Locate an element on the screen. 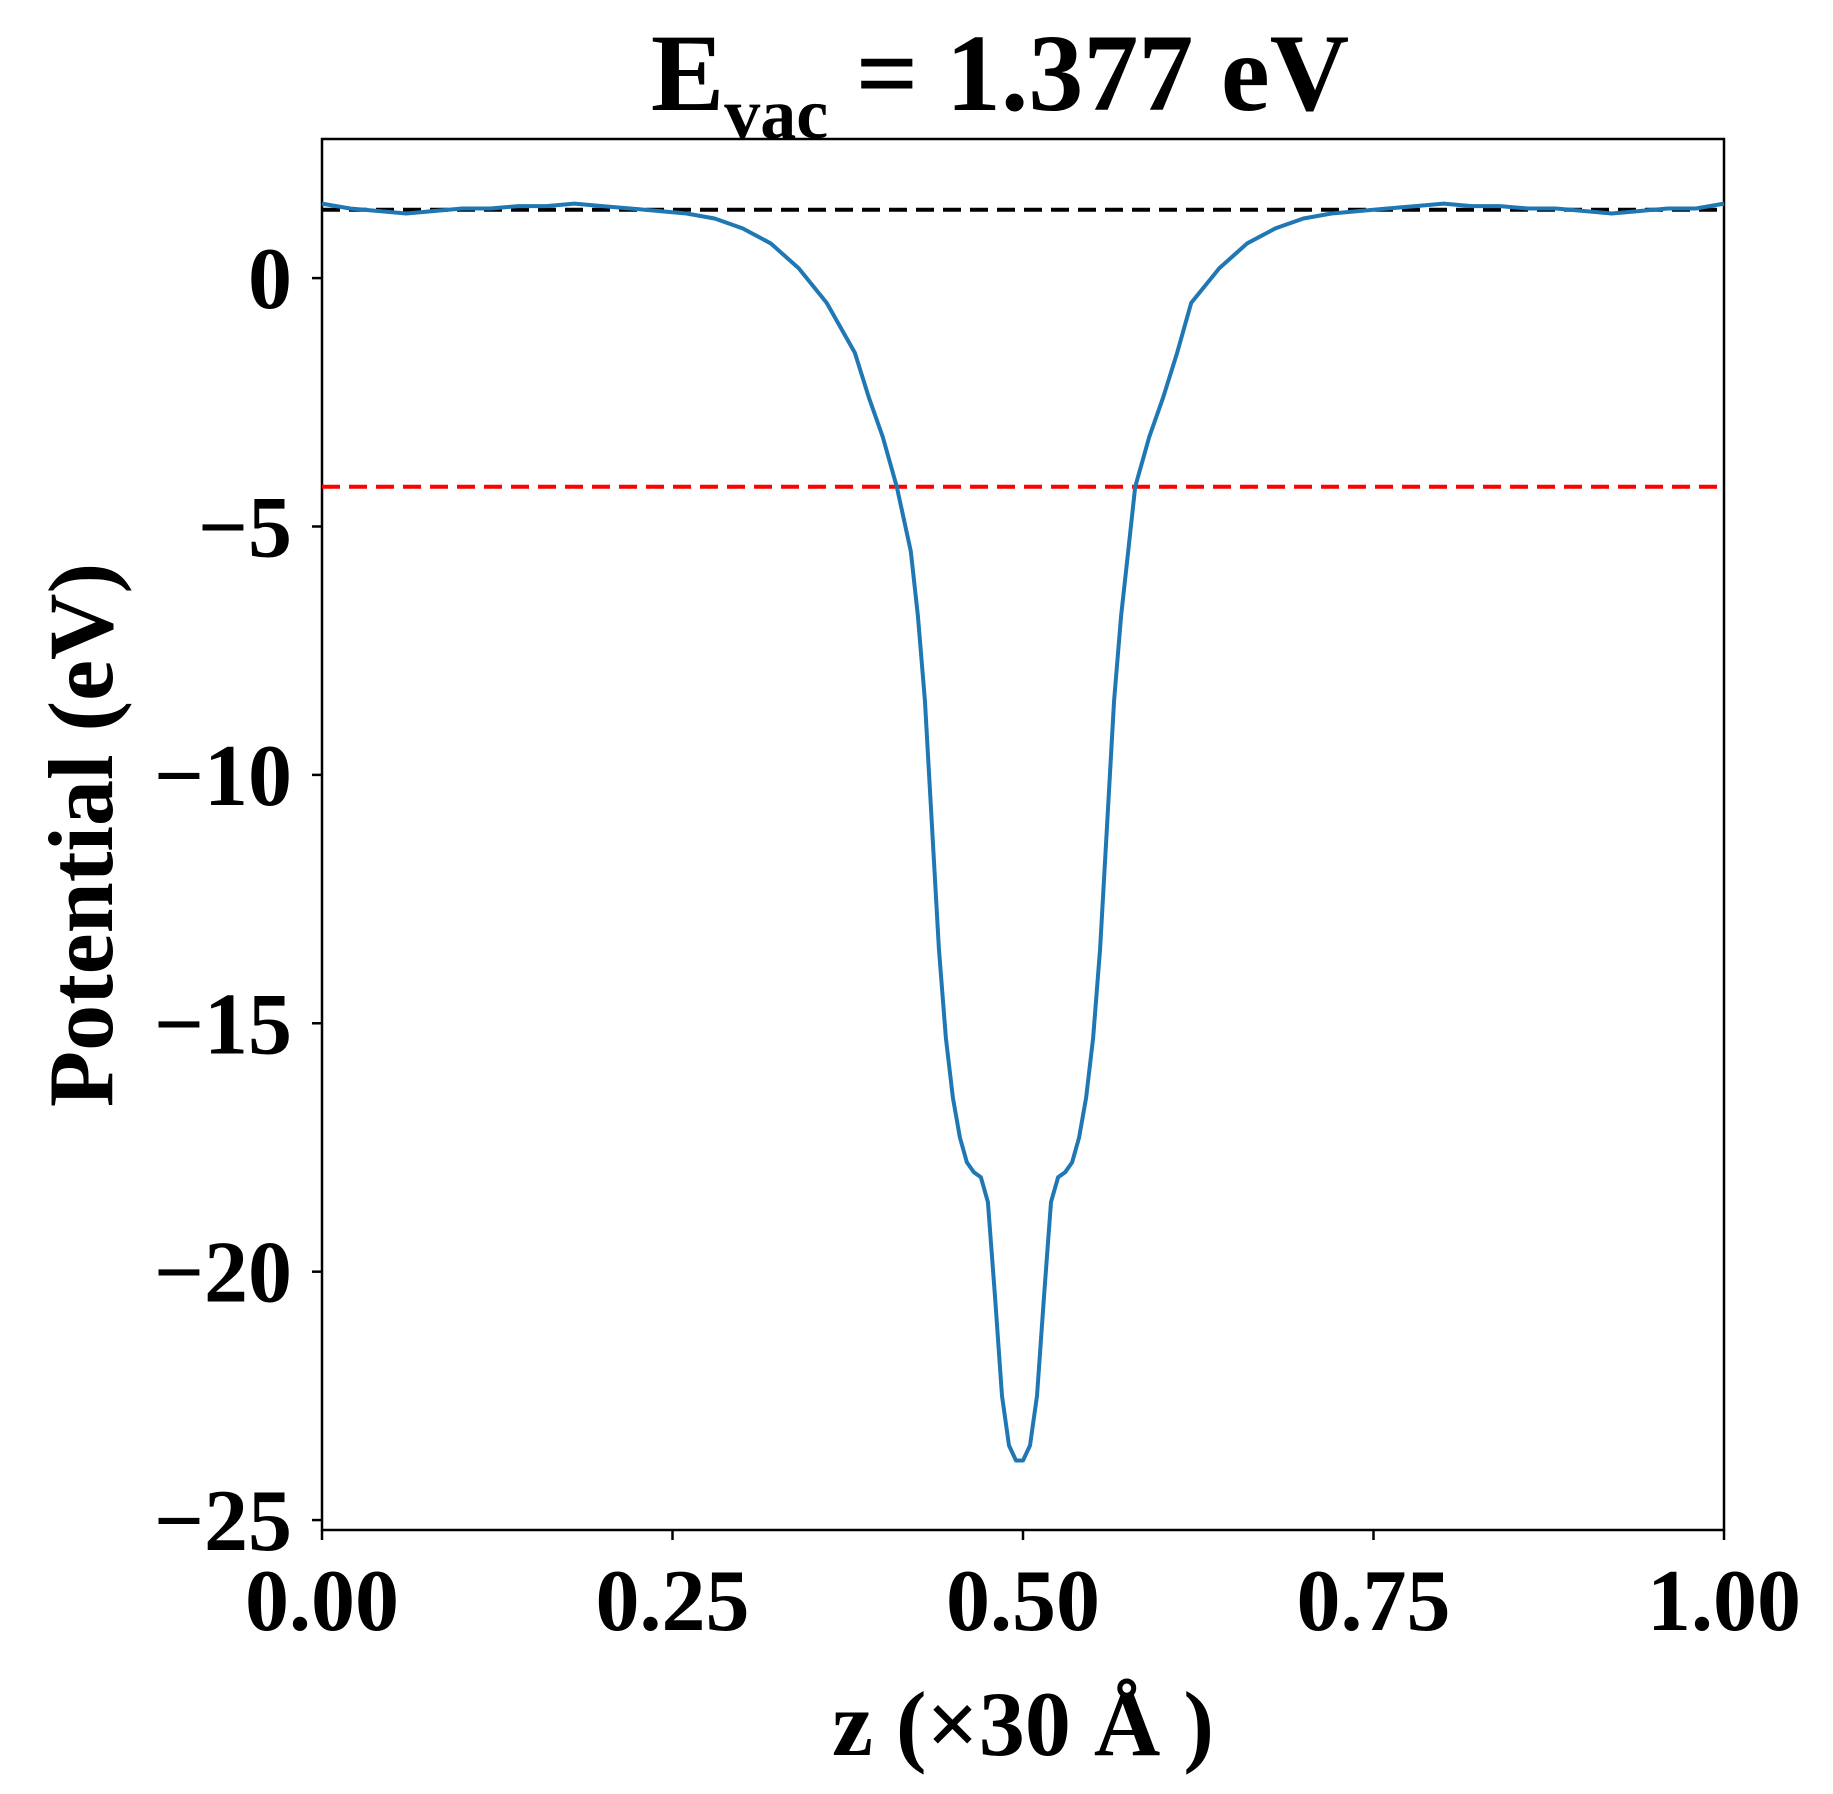 The image size is (1833, 1794). y-axis-title: Potential (eV) is located at coordinates (81, 835).